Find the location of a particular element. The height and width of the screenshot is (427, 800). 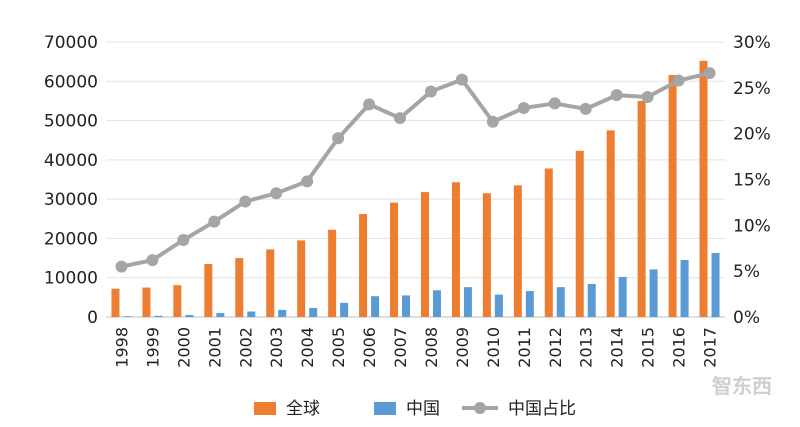

bar-china-2002 is located at coordinates (251, 314).